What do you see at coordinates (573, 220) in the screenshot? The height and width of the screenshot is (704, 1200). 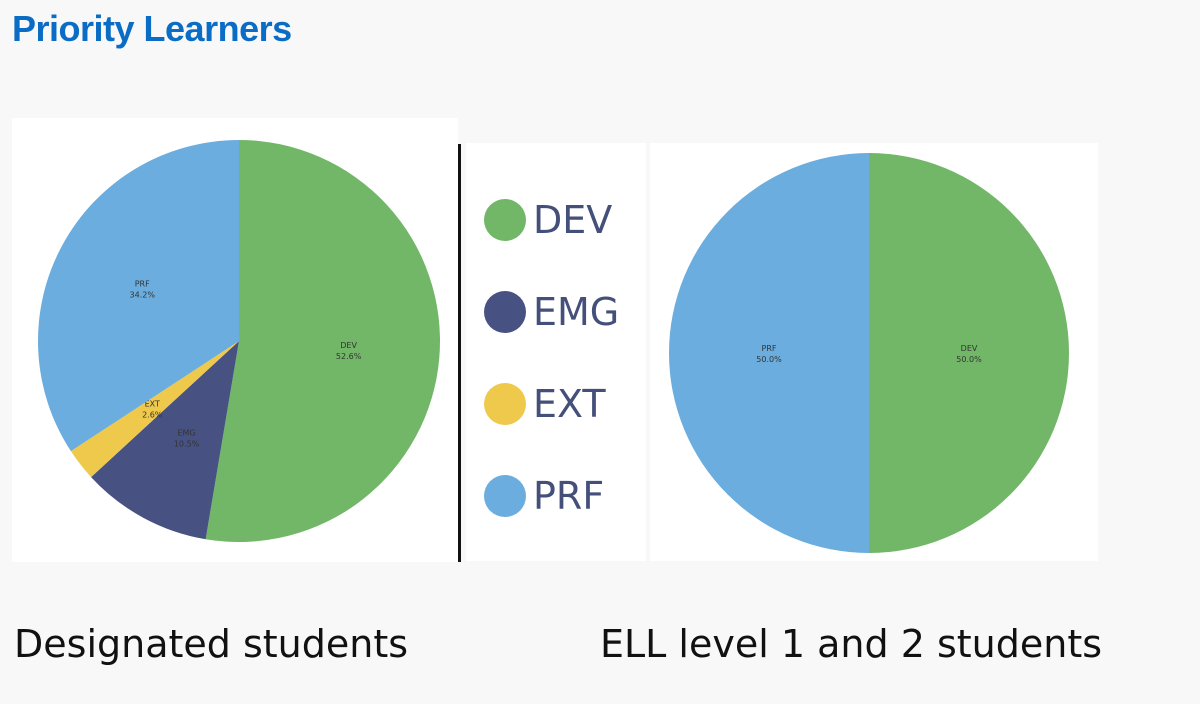 I see `legend-label-dev: DEV` at bounding box center [573, 220].